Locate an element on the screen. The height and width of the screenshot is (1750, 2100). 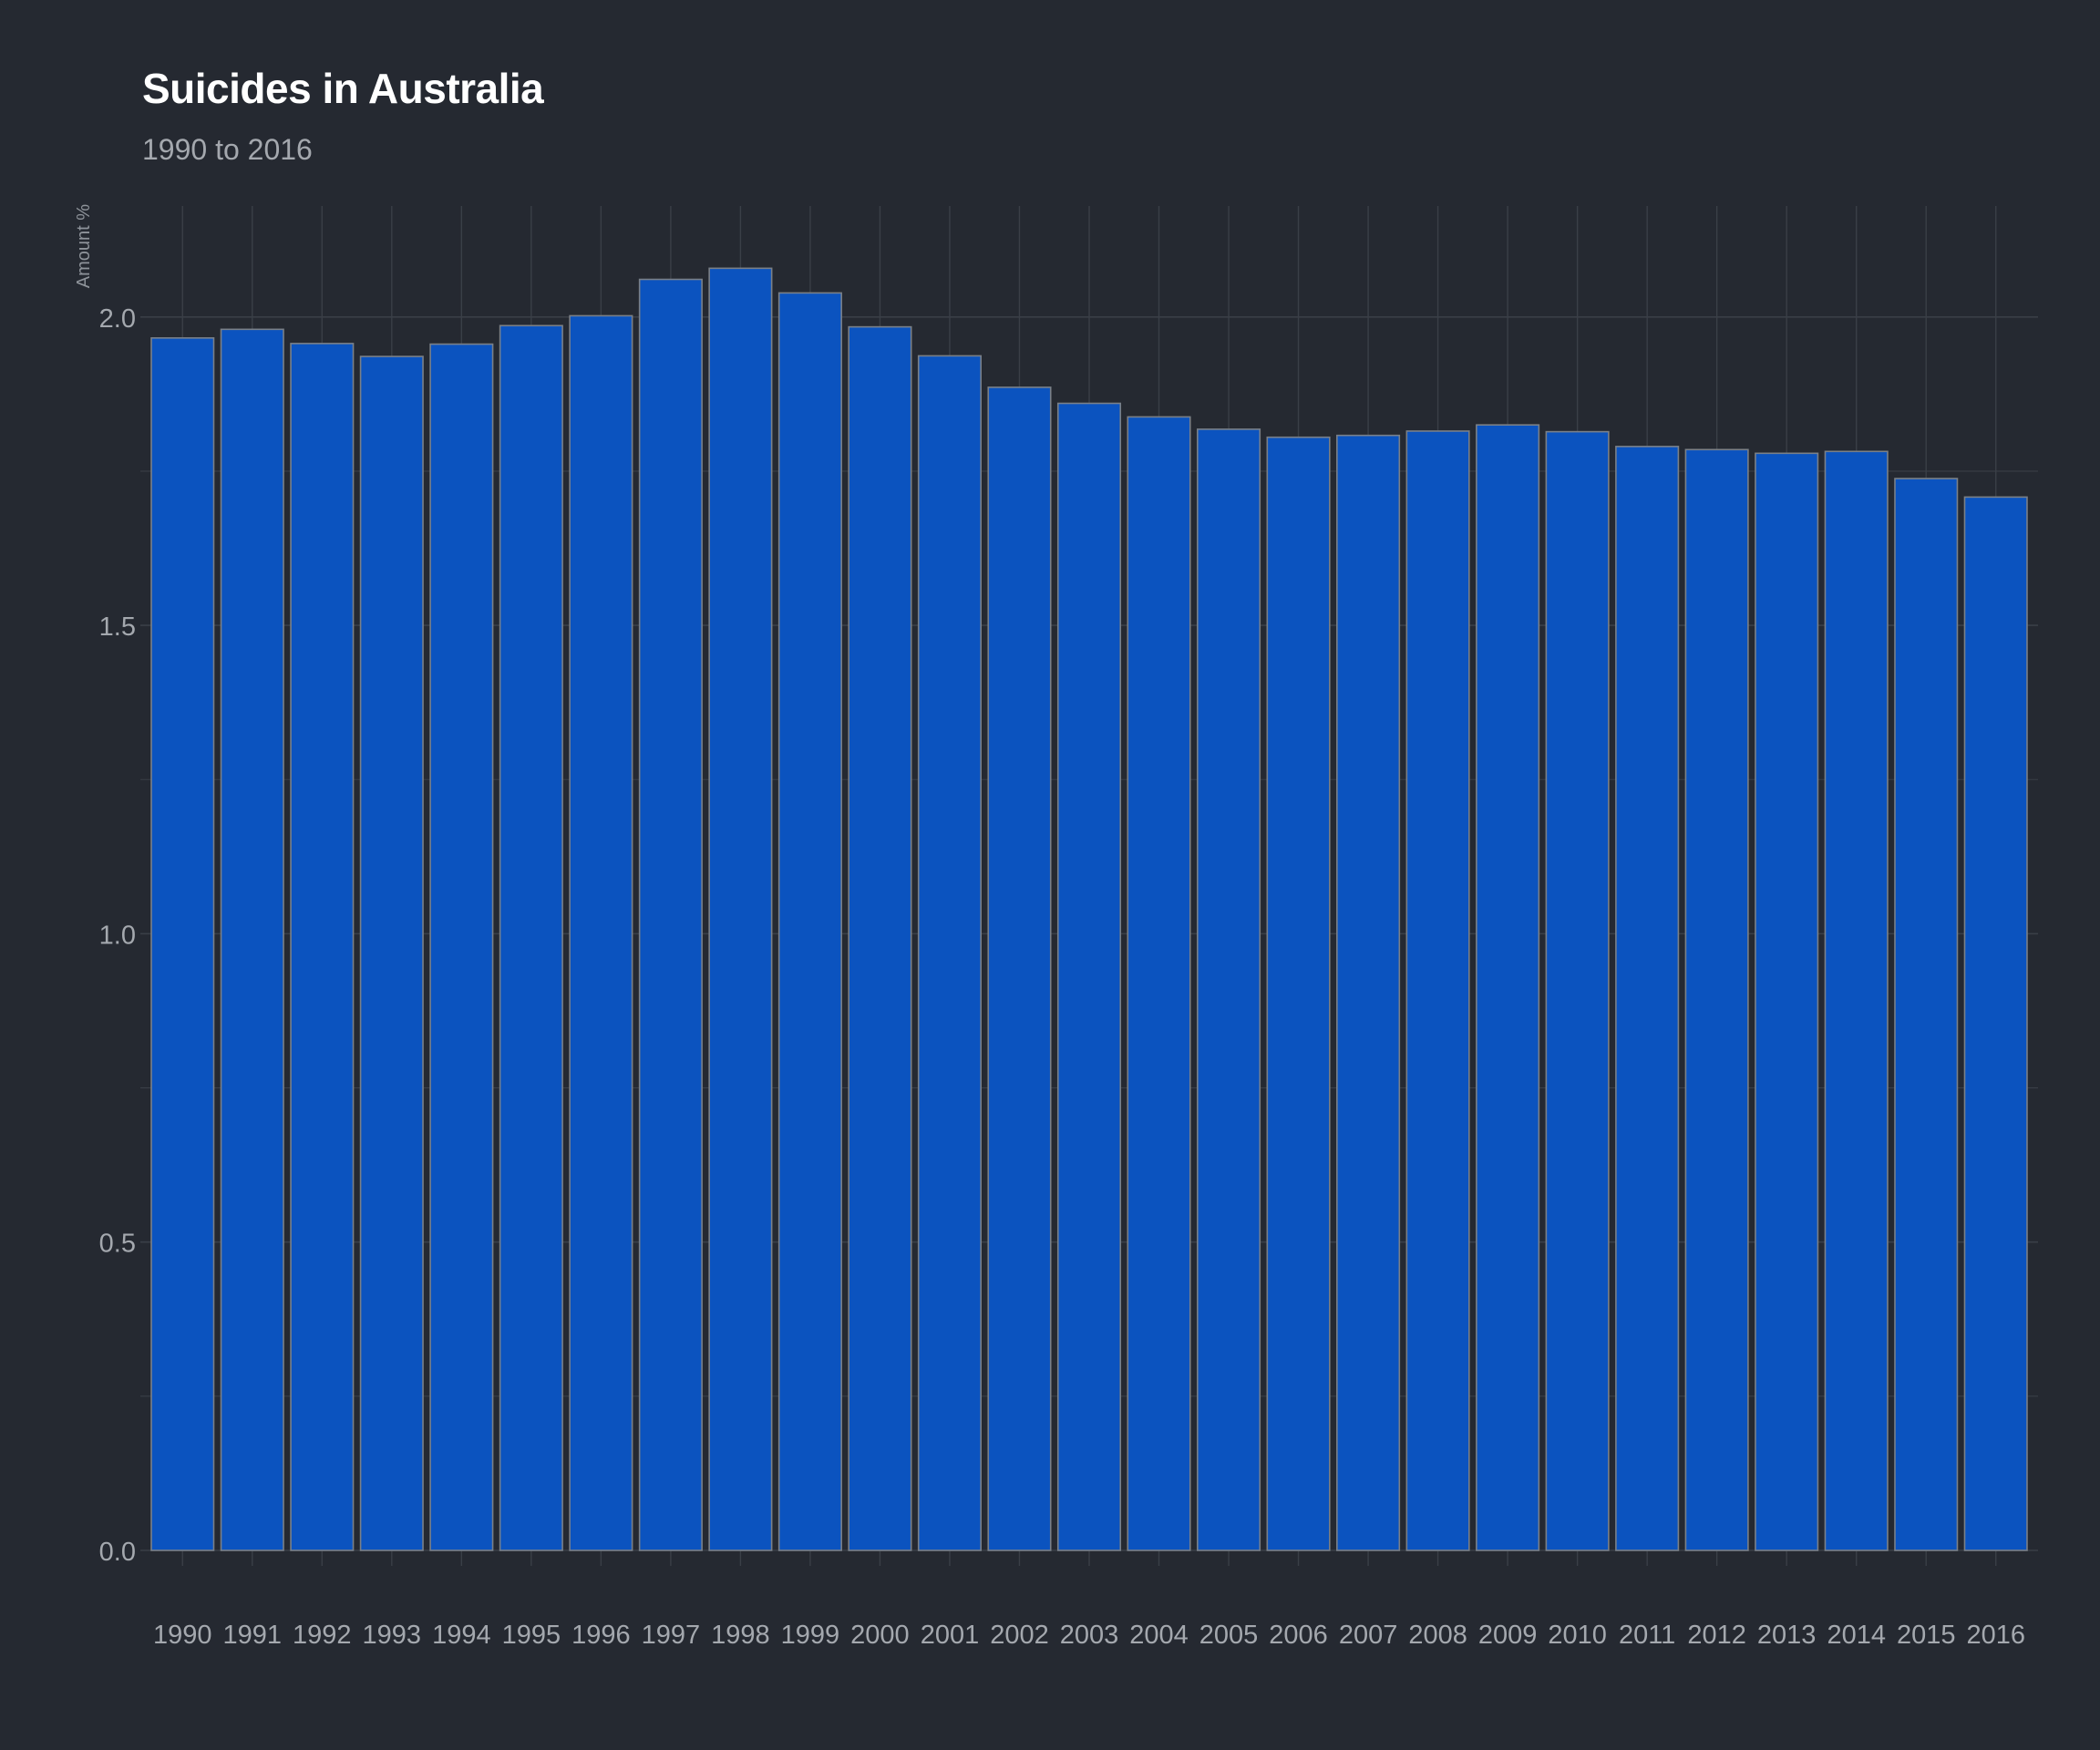
bar-1995 is located at coordinates (531, 938).